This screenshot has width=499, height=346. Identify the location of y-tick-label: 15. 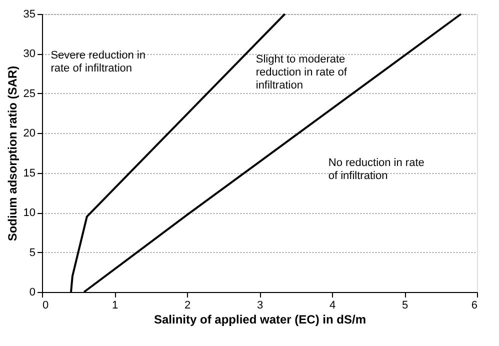
(29, 173).